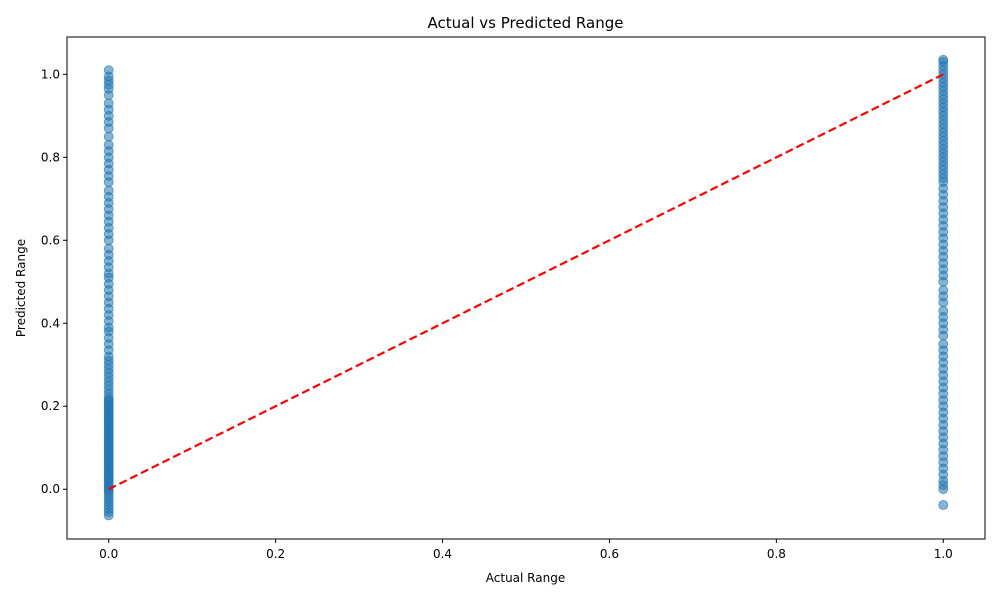 The width and height of the screenshot is (1000, 600). What do you see at coordinates (526, 550) in the screenshot?
I see `x-ticks: 0.0 0.2 0.4 0.6 0.8 1.0` at bounding box center [526, 550].